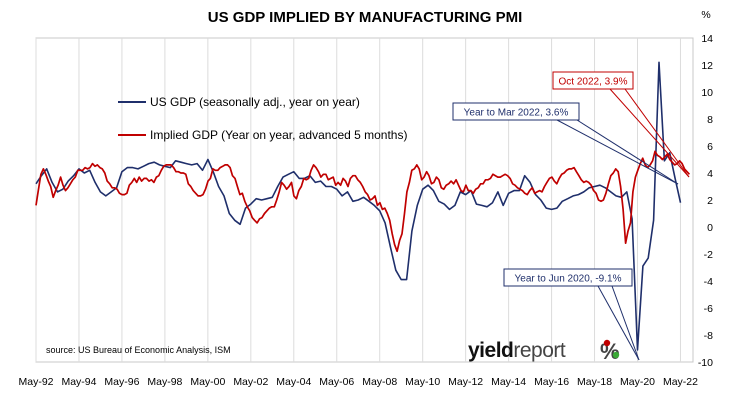 This screenshot has height=400, width=730. I want to click on logo-dot-red, so click(607, 343).